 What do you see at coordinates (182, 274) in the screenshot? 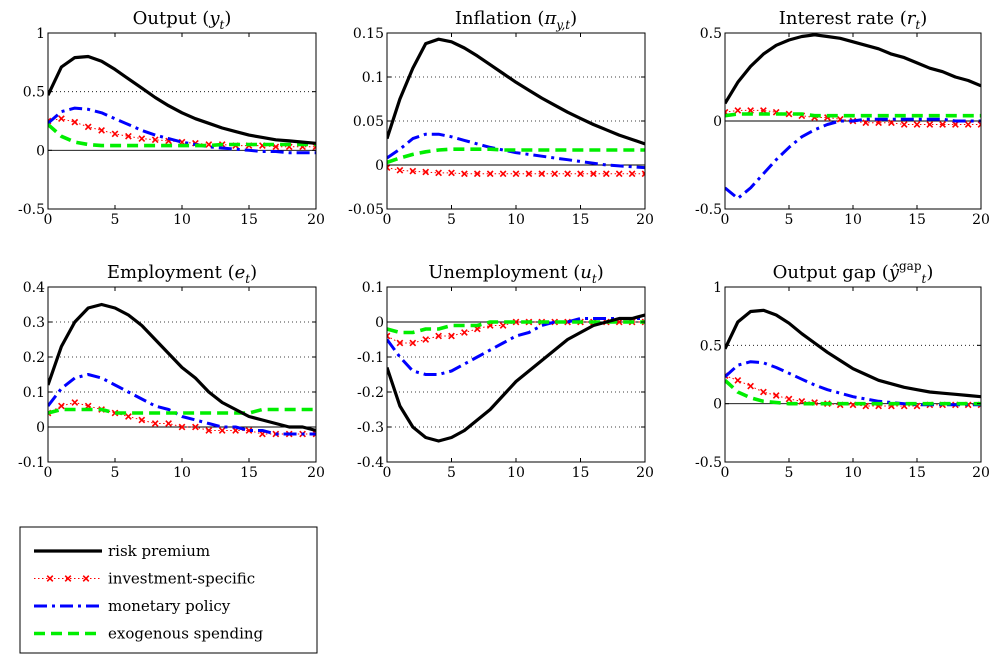
I see `panel-title: Employment (et)` at bounding box center [182, 274].